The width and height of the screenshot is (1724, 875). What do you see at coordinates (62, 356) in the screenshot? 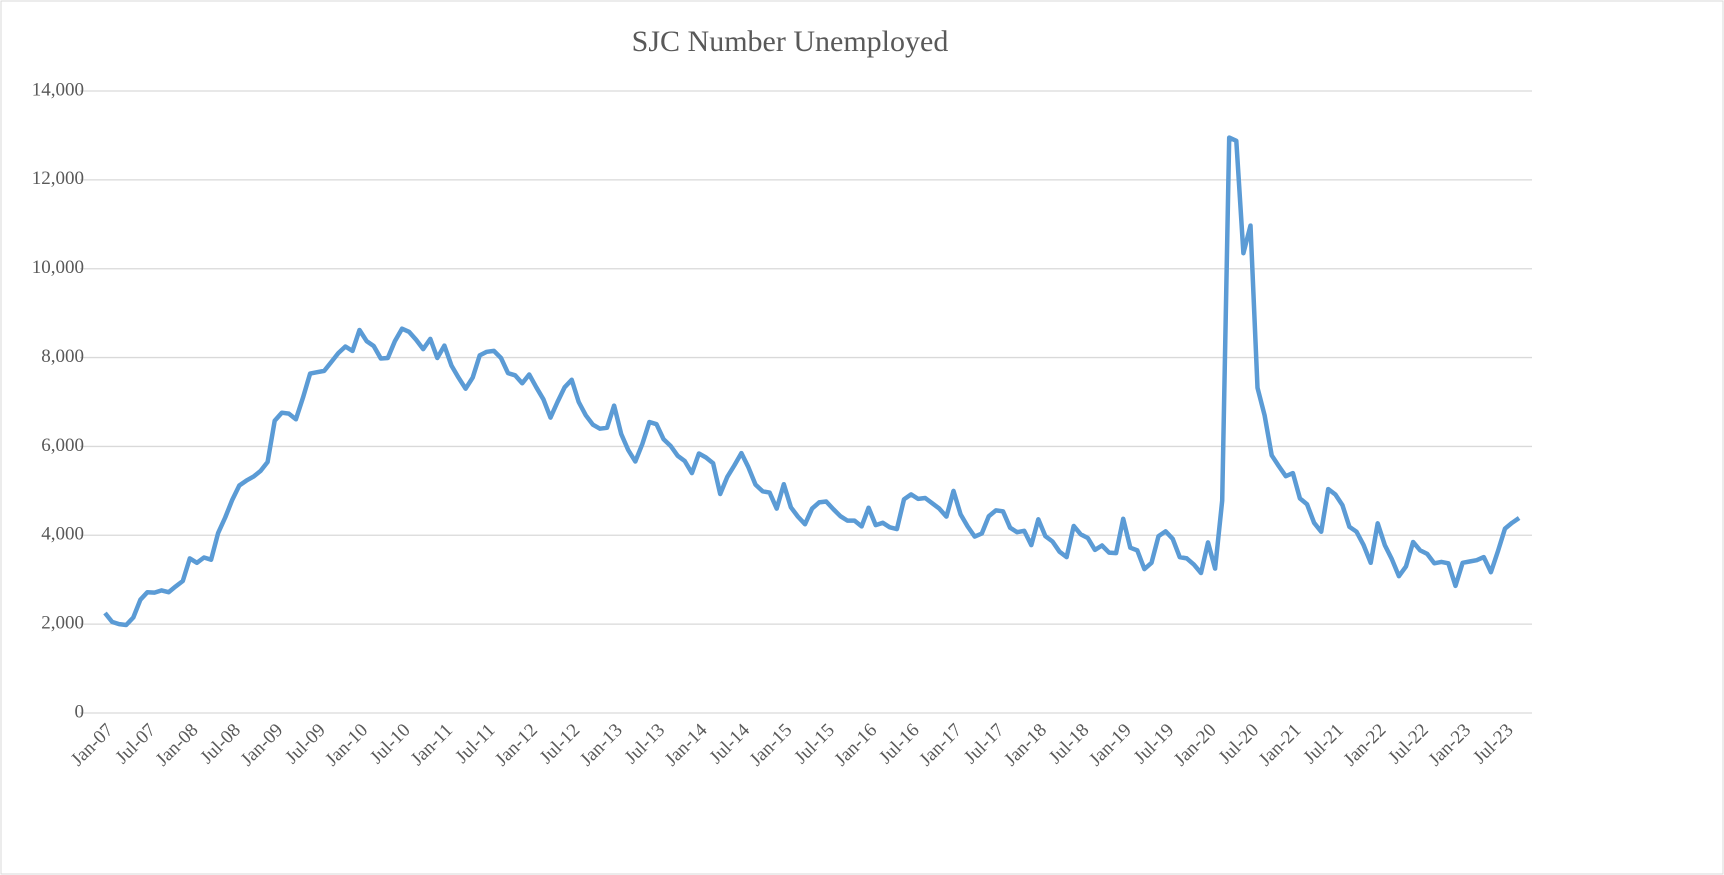
I see `y-tick-label: 8,000` at bounding box center [62, 356].